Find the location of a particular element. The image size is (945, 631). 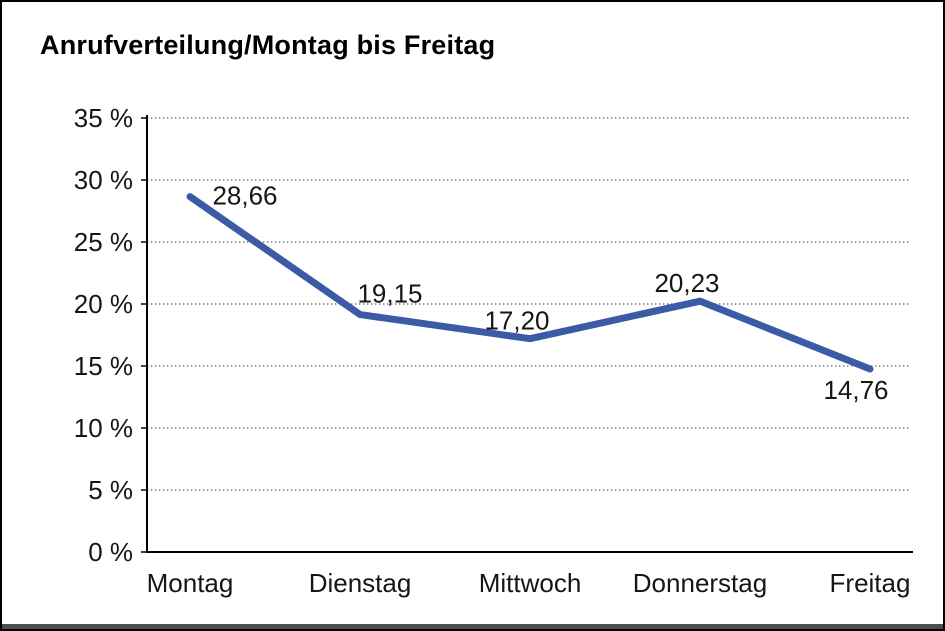

y-tick-label: 5 % is located at coordinates (110, 490).